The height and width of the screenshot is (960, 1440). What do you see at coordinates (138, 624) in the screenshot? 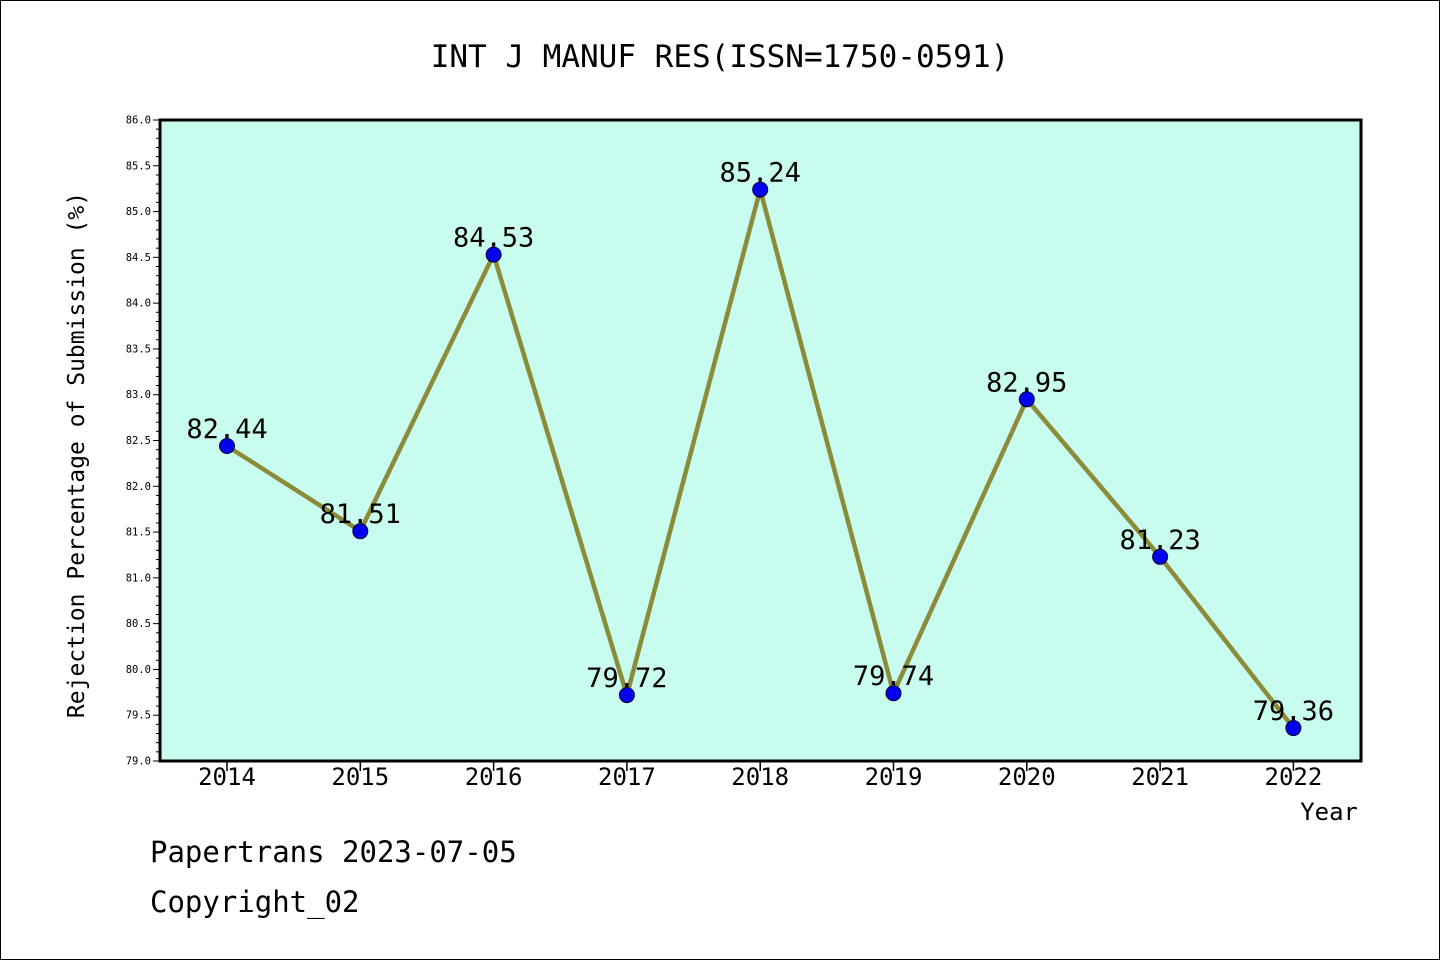
I see `y-tick-label: 80.5` at bounding box center [138, 624].